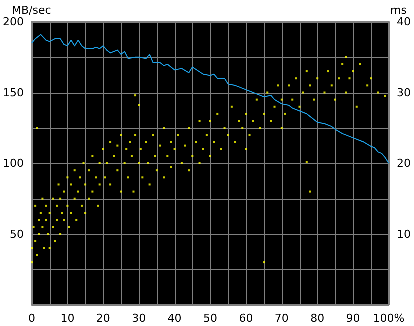  I want to click on y2-tick-label: 30, so click(404, 93).